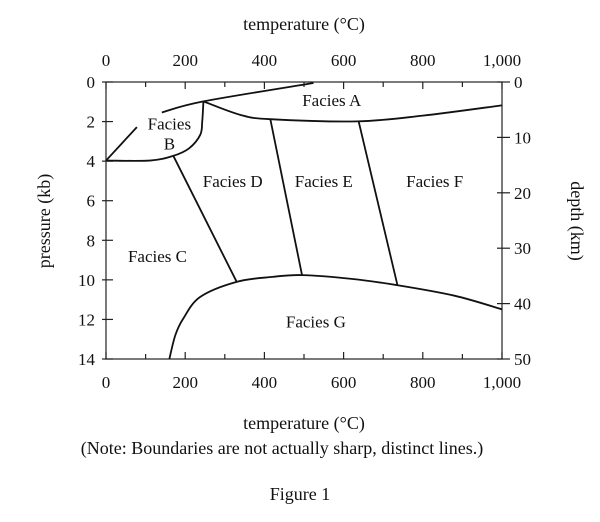 This screenshot has width=600, height=522. What do you see at coordinates (300, 494) in the screenshot?
I see `figure-caption: Figure 1` at bounding box center [300, 494].